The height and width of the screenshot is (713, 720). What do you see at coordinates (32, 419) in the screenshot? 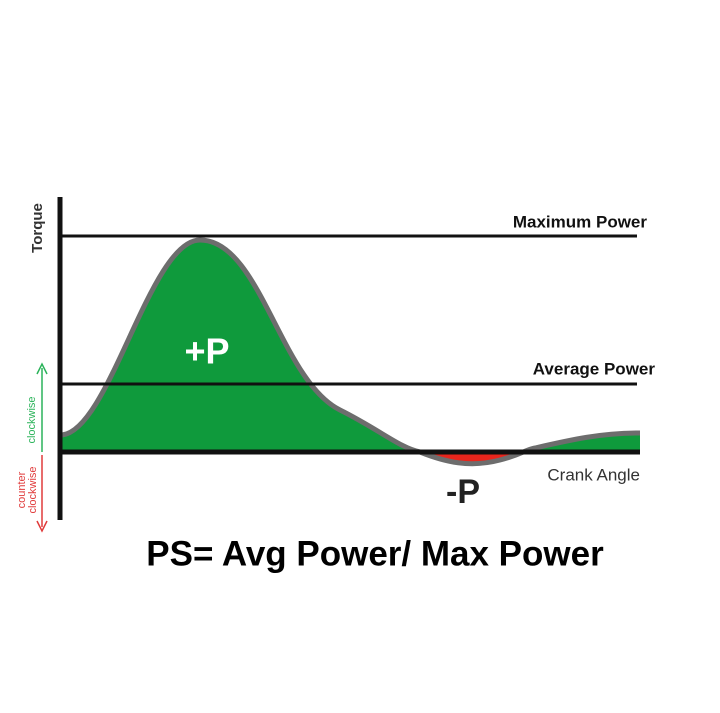
I see `clockwise-label: clockwise` at bounding box center [32, 419].